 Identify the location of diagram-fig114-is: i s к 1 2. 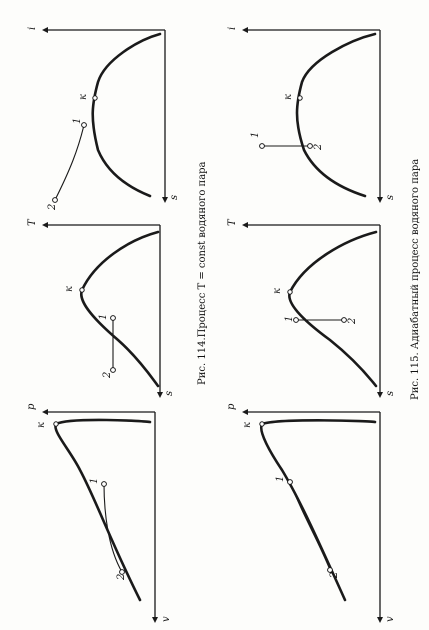
(103, 119).